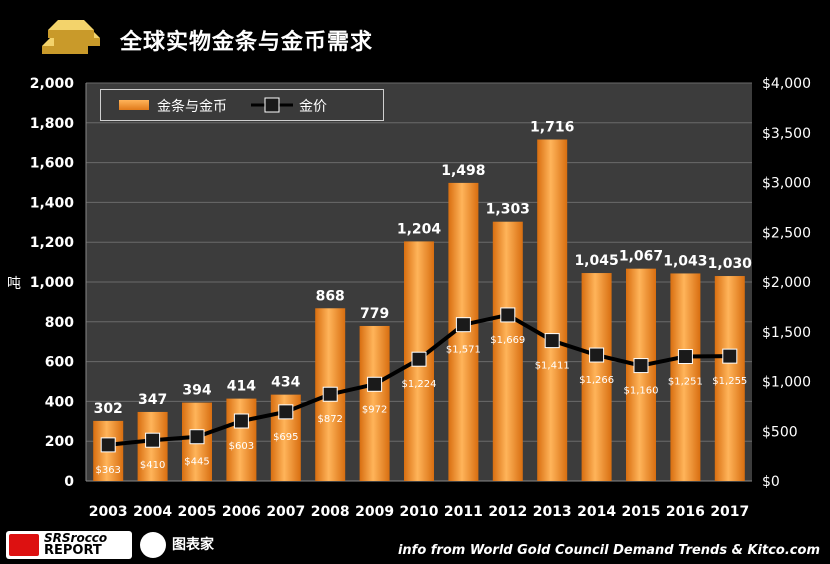 The height and width of the screenshot is (564, 830). Describe the element at coordinates (69, 482) in the screenshot. I see `y-tick-label: 0` at that location.